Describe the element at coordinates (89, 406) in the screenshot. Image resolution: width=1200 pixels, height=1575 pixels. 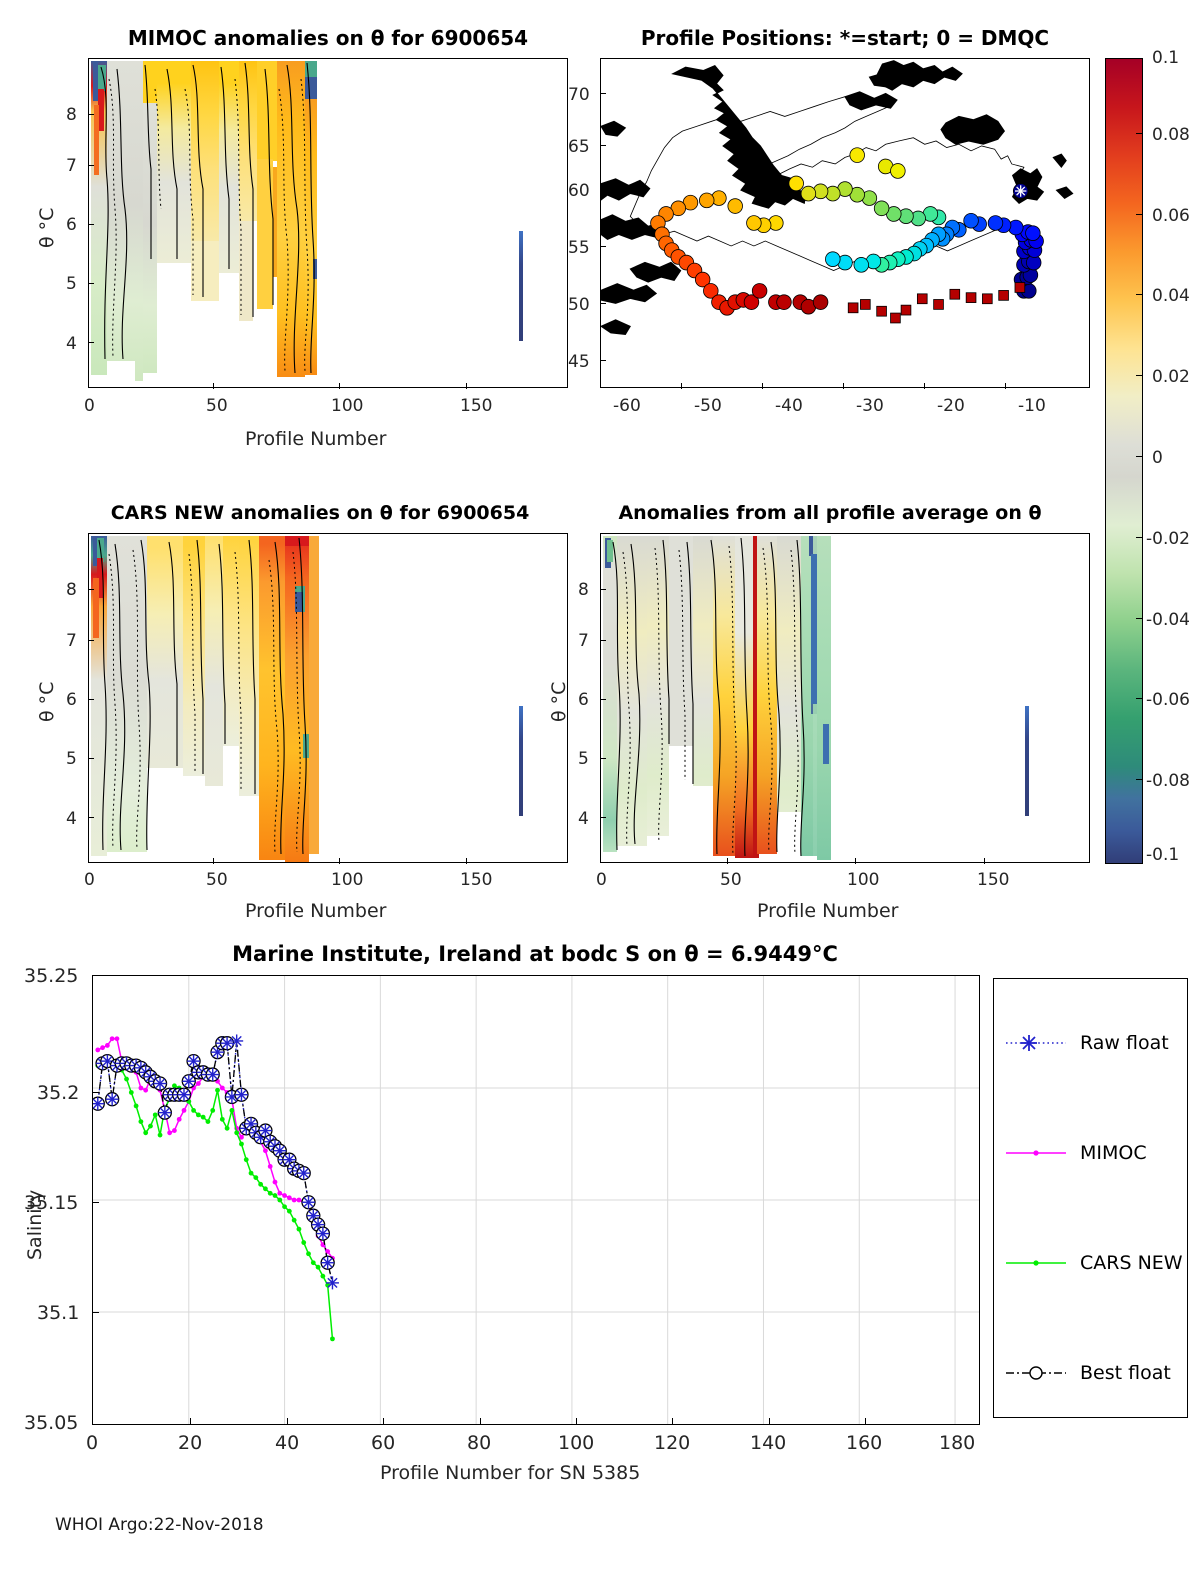
I see `xtick-mimoc-0: 0` at that location.